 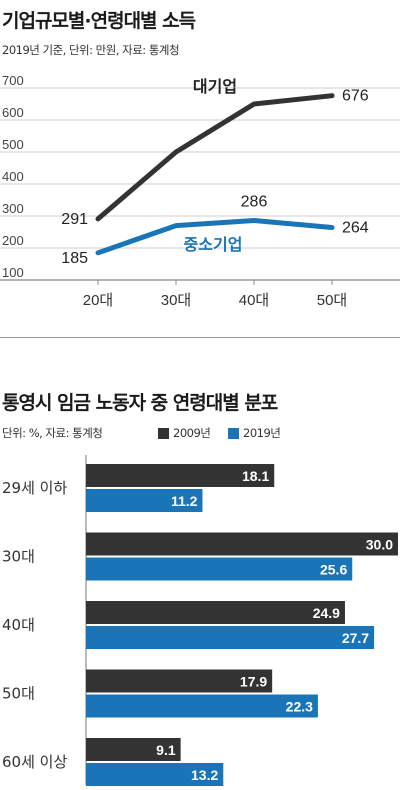 What do you see at coordinates (166, 750) in the screenshot?
I see `bar-value-label: 9.1` at bounding box center [166, 750].